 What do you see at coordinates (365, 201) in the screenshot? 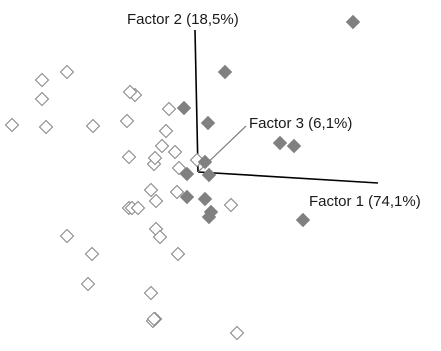
I see `factor-1-label: Factor 1 (74,1%)` at bounding box center [365, 201].